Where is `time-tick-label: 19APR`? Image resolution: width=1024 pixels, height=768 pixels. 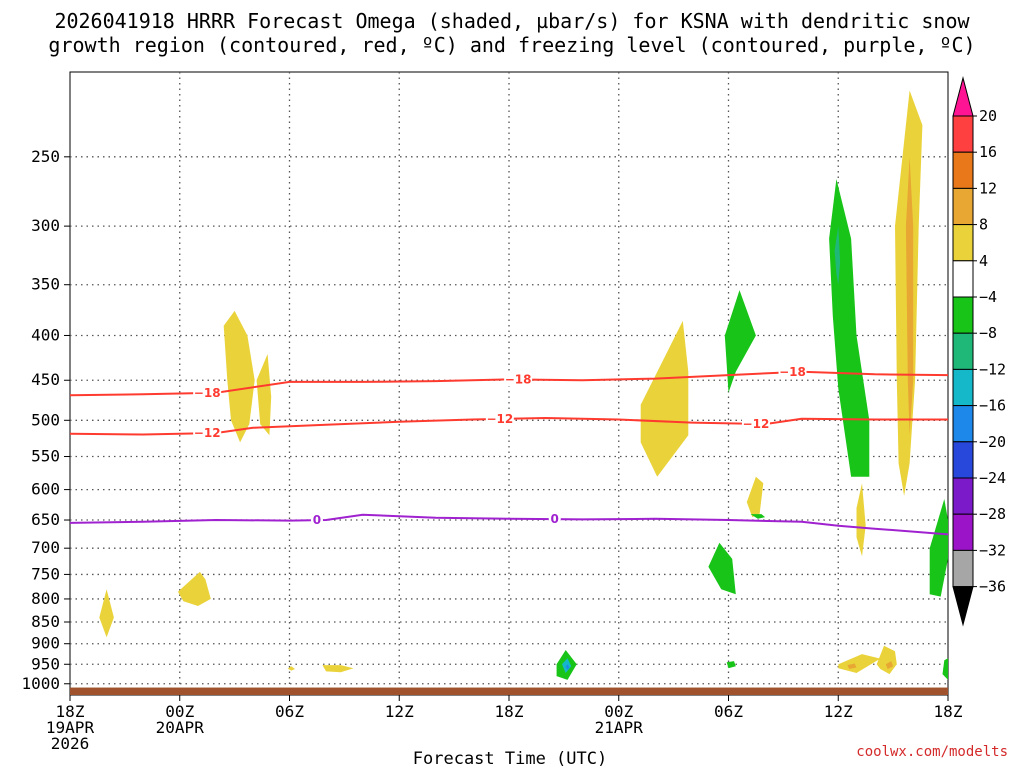 time-tick-label: 19APR is located at coordinates (70, 727).